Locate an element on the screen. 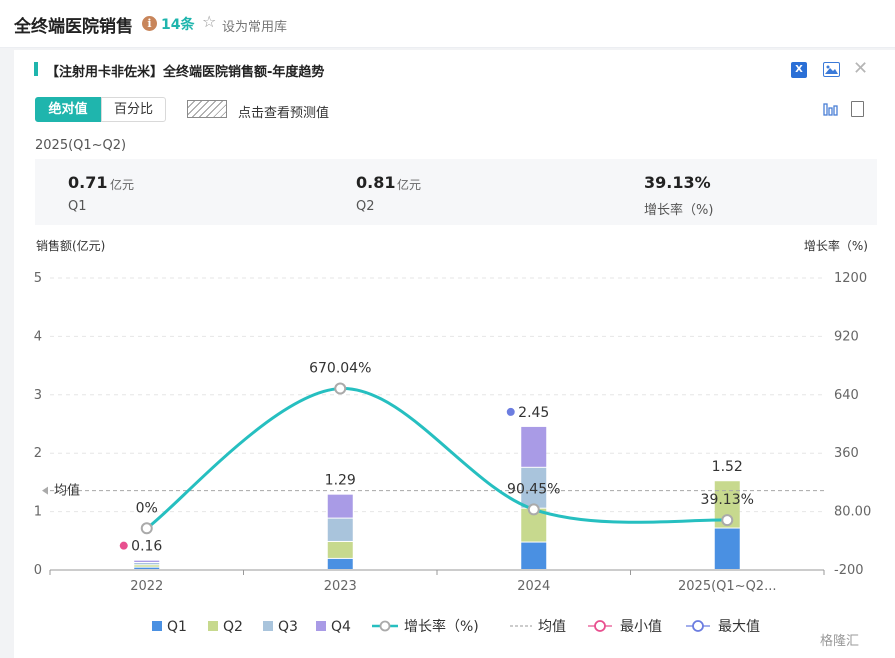  bar-total-label: 1.52 is located at coordinates (727, 467).